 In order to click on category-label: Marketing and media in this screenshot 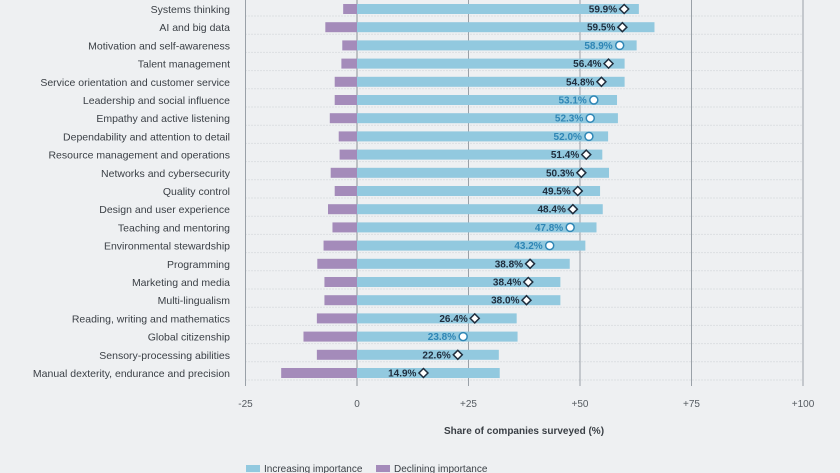, I will do `click(181, 283)`.